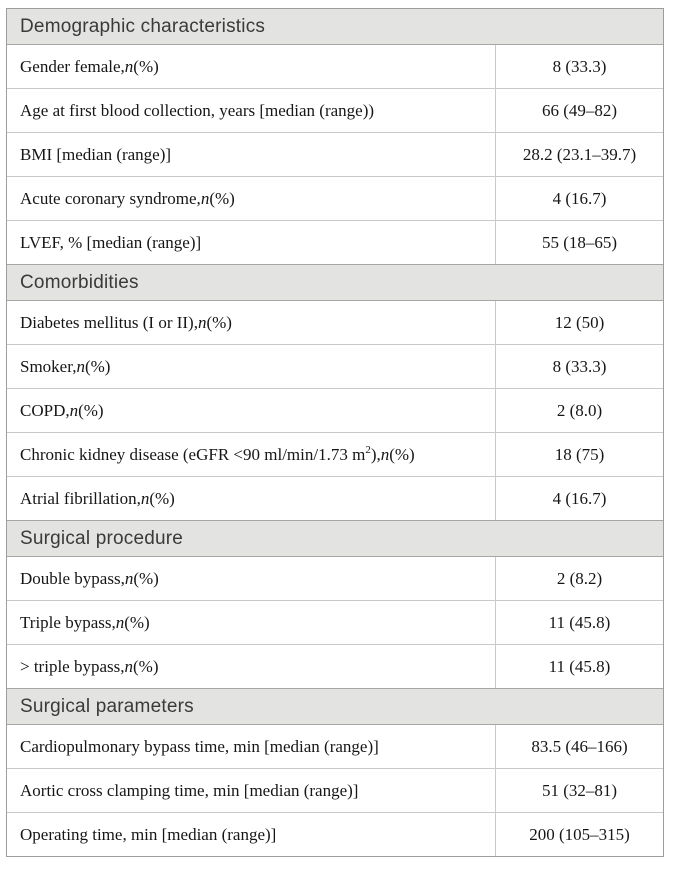 This screenshot has height=869, width=673. Describe the element at coordinates (335, 282) in the screenshot. I see `section-header: Comorbidities` at that location.